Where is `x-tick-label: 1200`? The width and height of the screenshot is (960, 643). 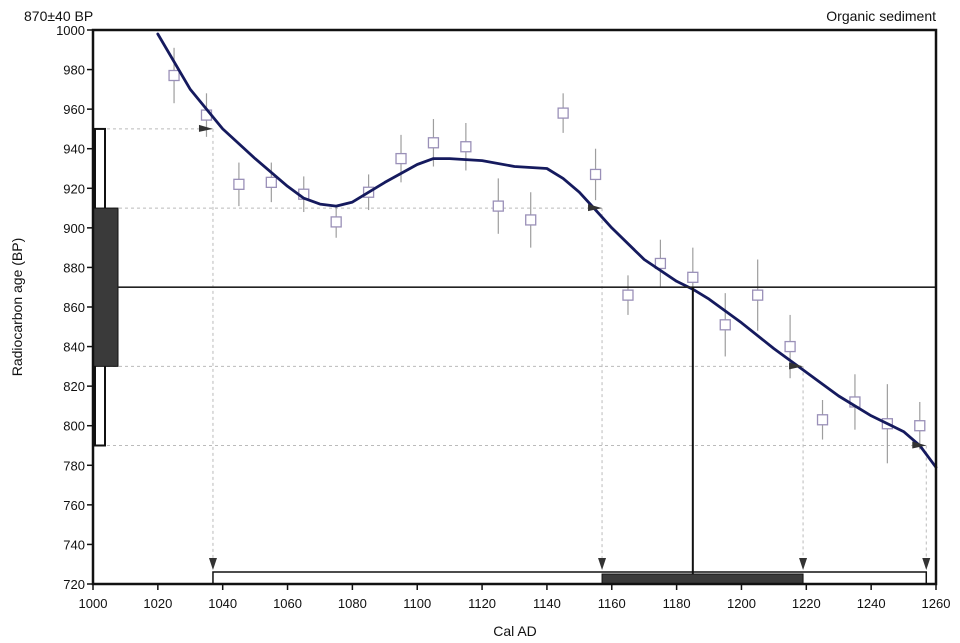
x-tick-label: 1200 is located at coordinates (741, 603).